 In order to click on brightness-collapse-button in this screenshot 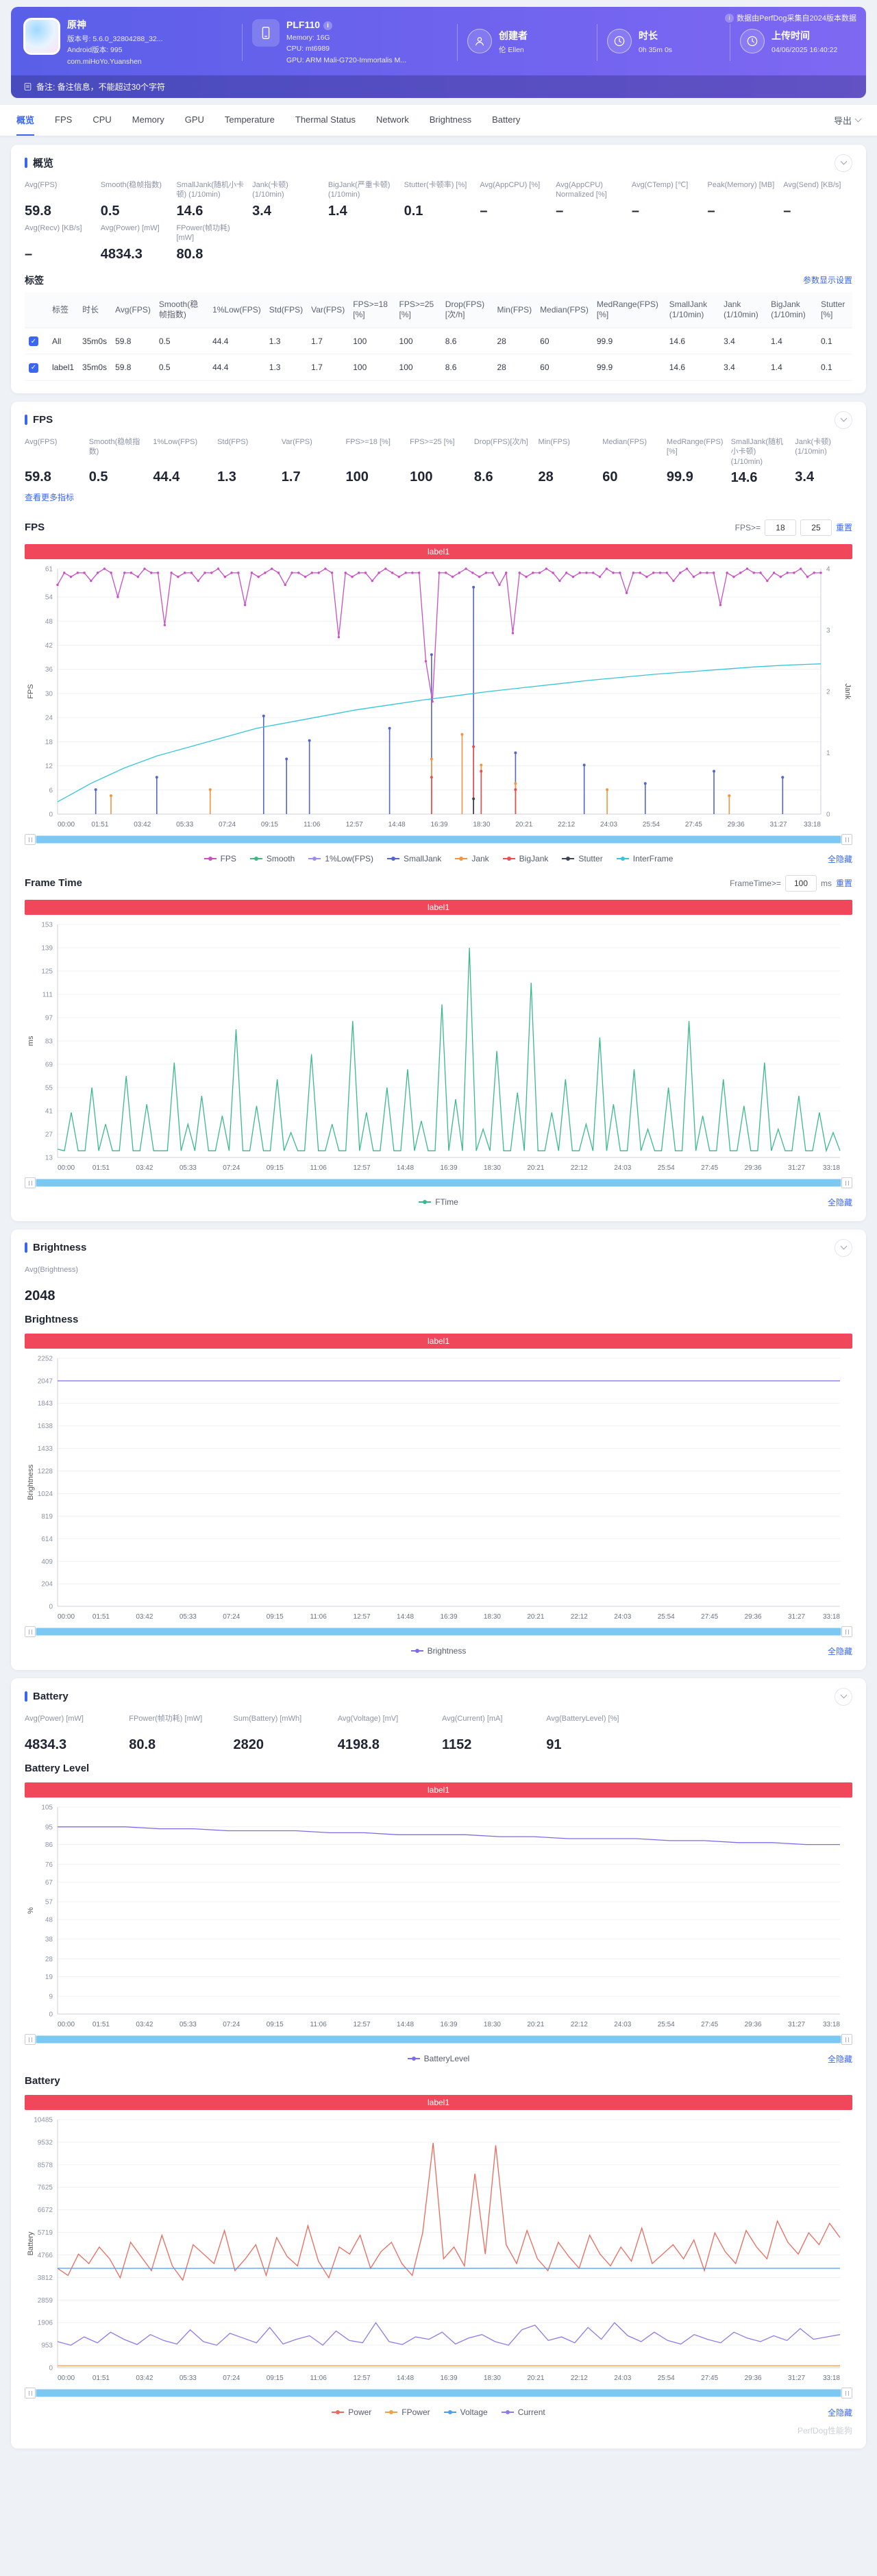, I will do `click(843, 1248)`.